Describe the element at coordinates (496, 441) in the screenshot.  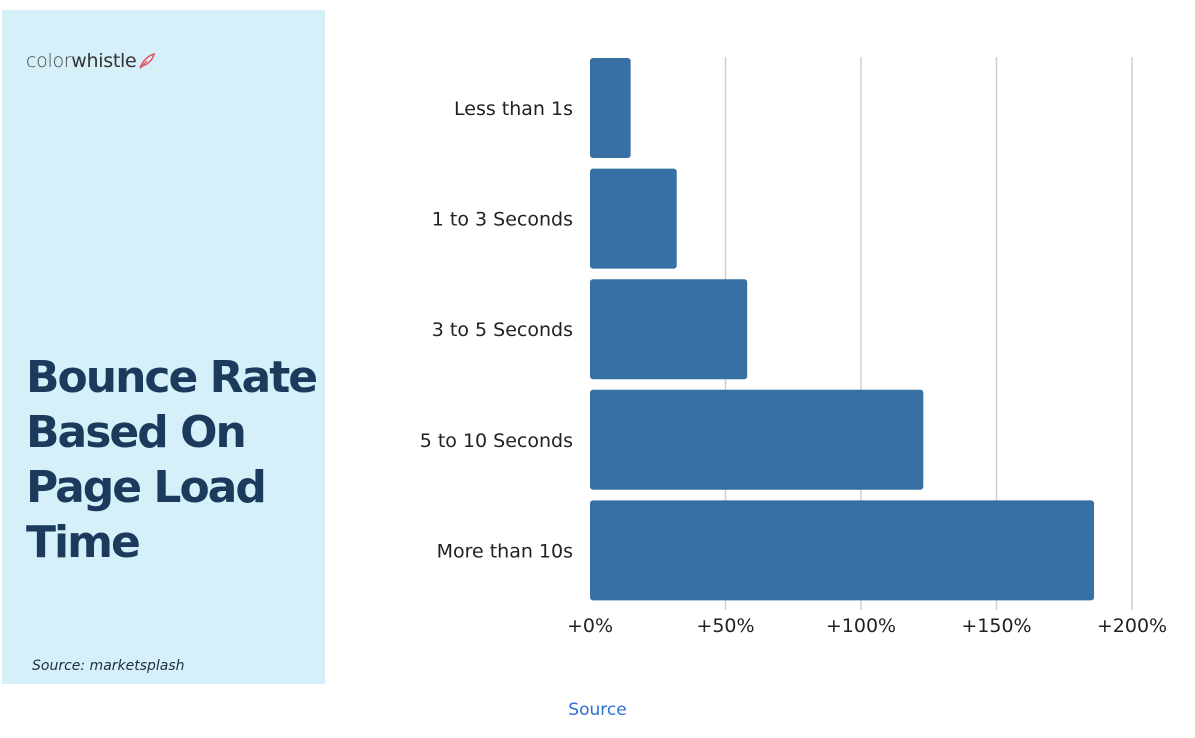
I see `category-label: 5 to 10 Seconds` at that location.